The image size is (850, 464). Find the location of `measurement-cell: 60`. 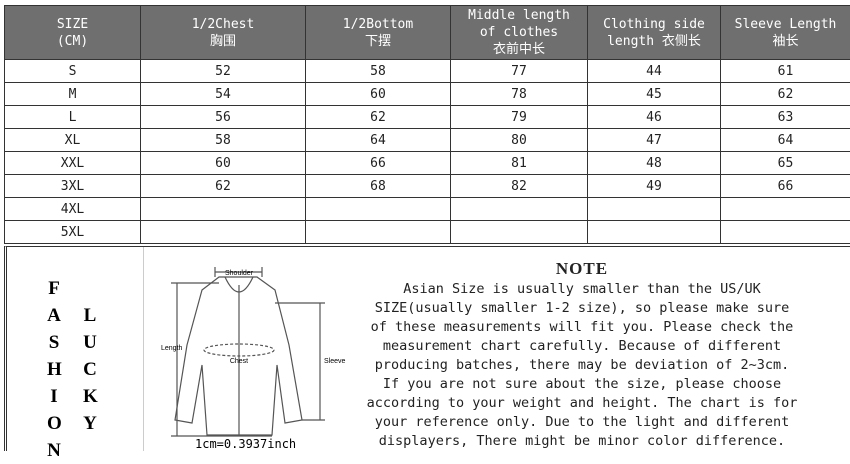

measurement-cell: 60 is located at coordinates (223, 163).